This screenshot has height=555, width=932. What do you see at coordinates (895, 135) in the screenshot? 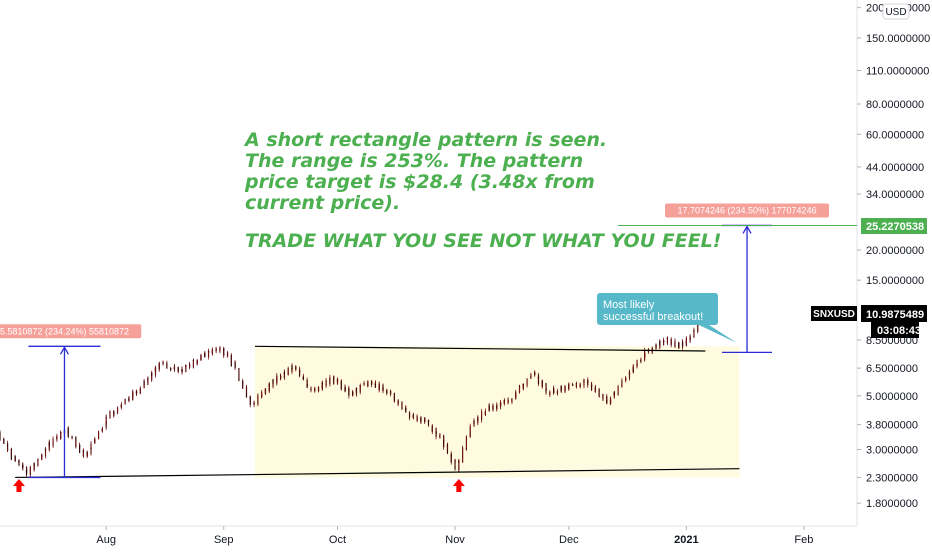
I see `price-tick-label: 60.0000000` at bounding box center [895, 135].